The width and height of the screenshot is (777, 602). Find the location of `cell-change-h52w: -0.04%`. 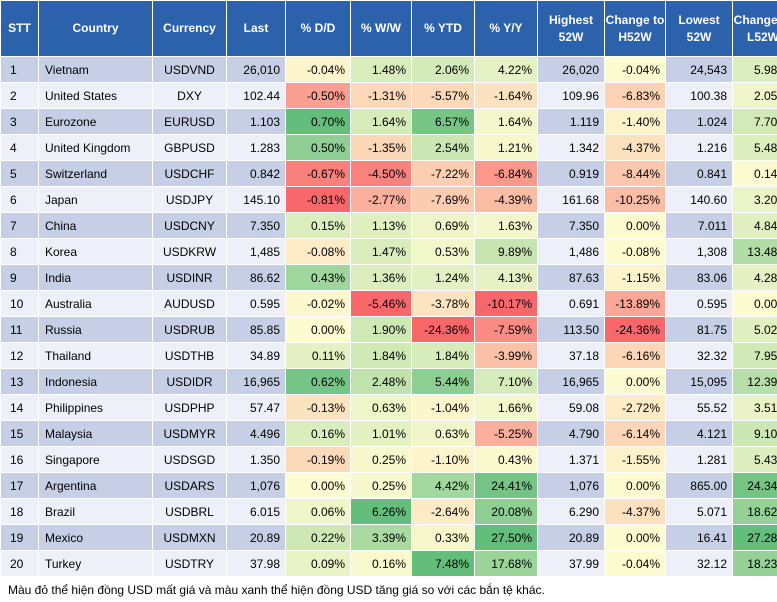

cell-change-h52w: -0.04% is located at coordinates (635, 563).